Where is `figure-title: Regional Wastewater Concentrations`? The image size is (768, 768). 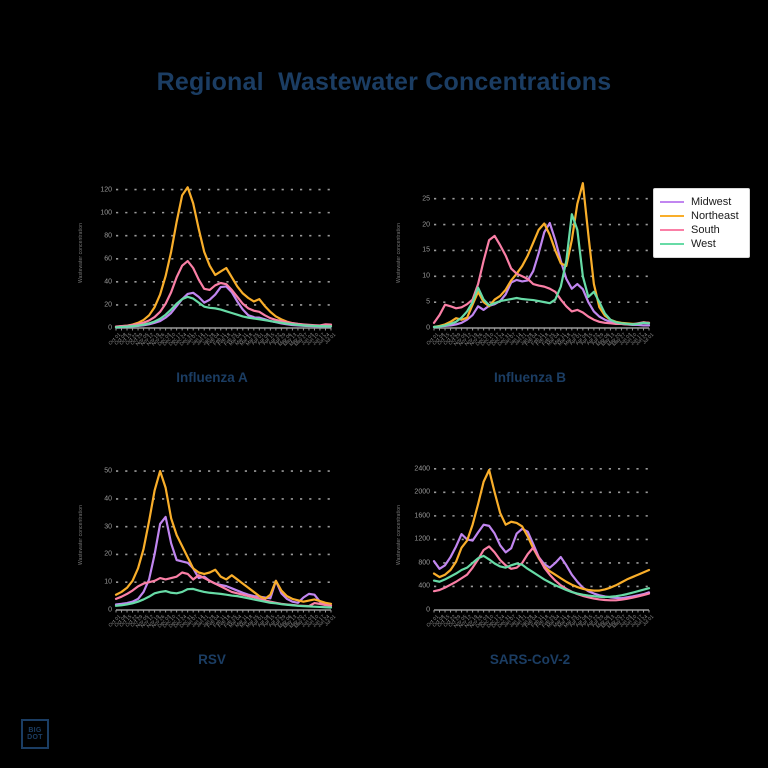 figure-title: Regional Wastewater Concentrations is located at coordinates (384, 82).